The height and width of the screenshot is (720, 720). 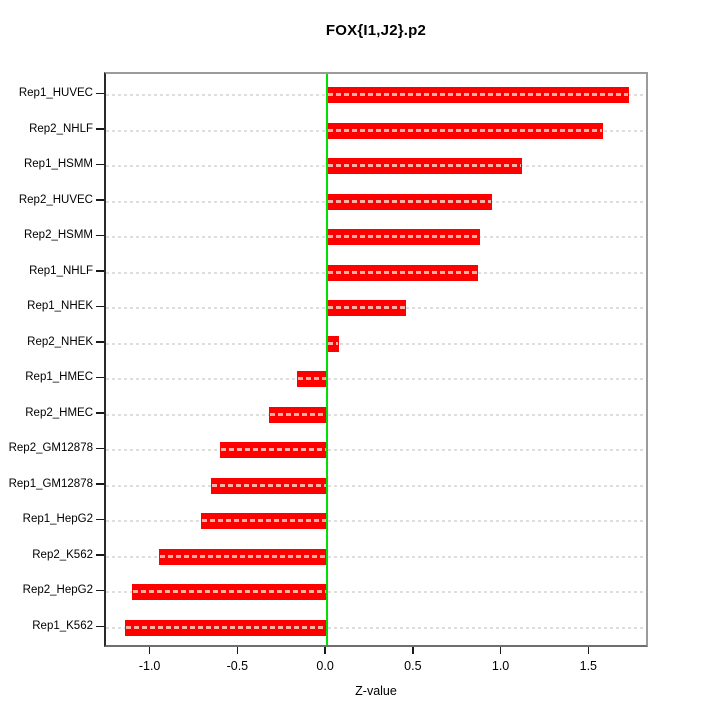 I want to click on y-tick-label-rep1_nhlf: Rep1_NHLF, so click(x=61, y=270).